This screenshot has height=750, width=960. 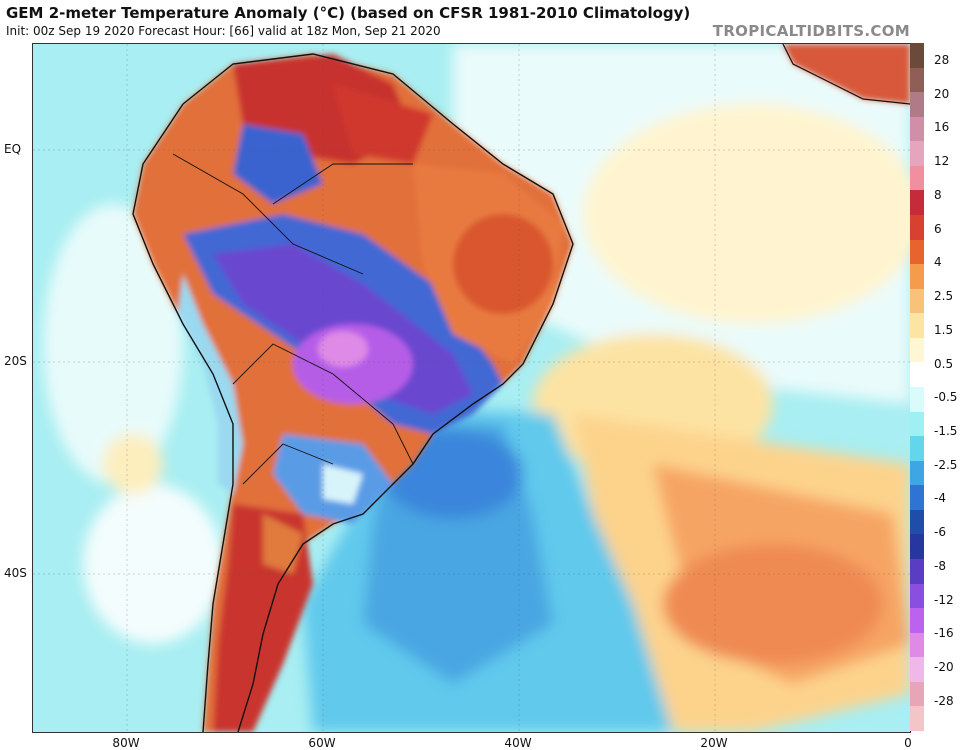 What do you see at coordinates (15, 361) in the screenshot?
I see `lat-label-20s: 20S` at bounding box center [15, 361].